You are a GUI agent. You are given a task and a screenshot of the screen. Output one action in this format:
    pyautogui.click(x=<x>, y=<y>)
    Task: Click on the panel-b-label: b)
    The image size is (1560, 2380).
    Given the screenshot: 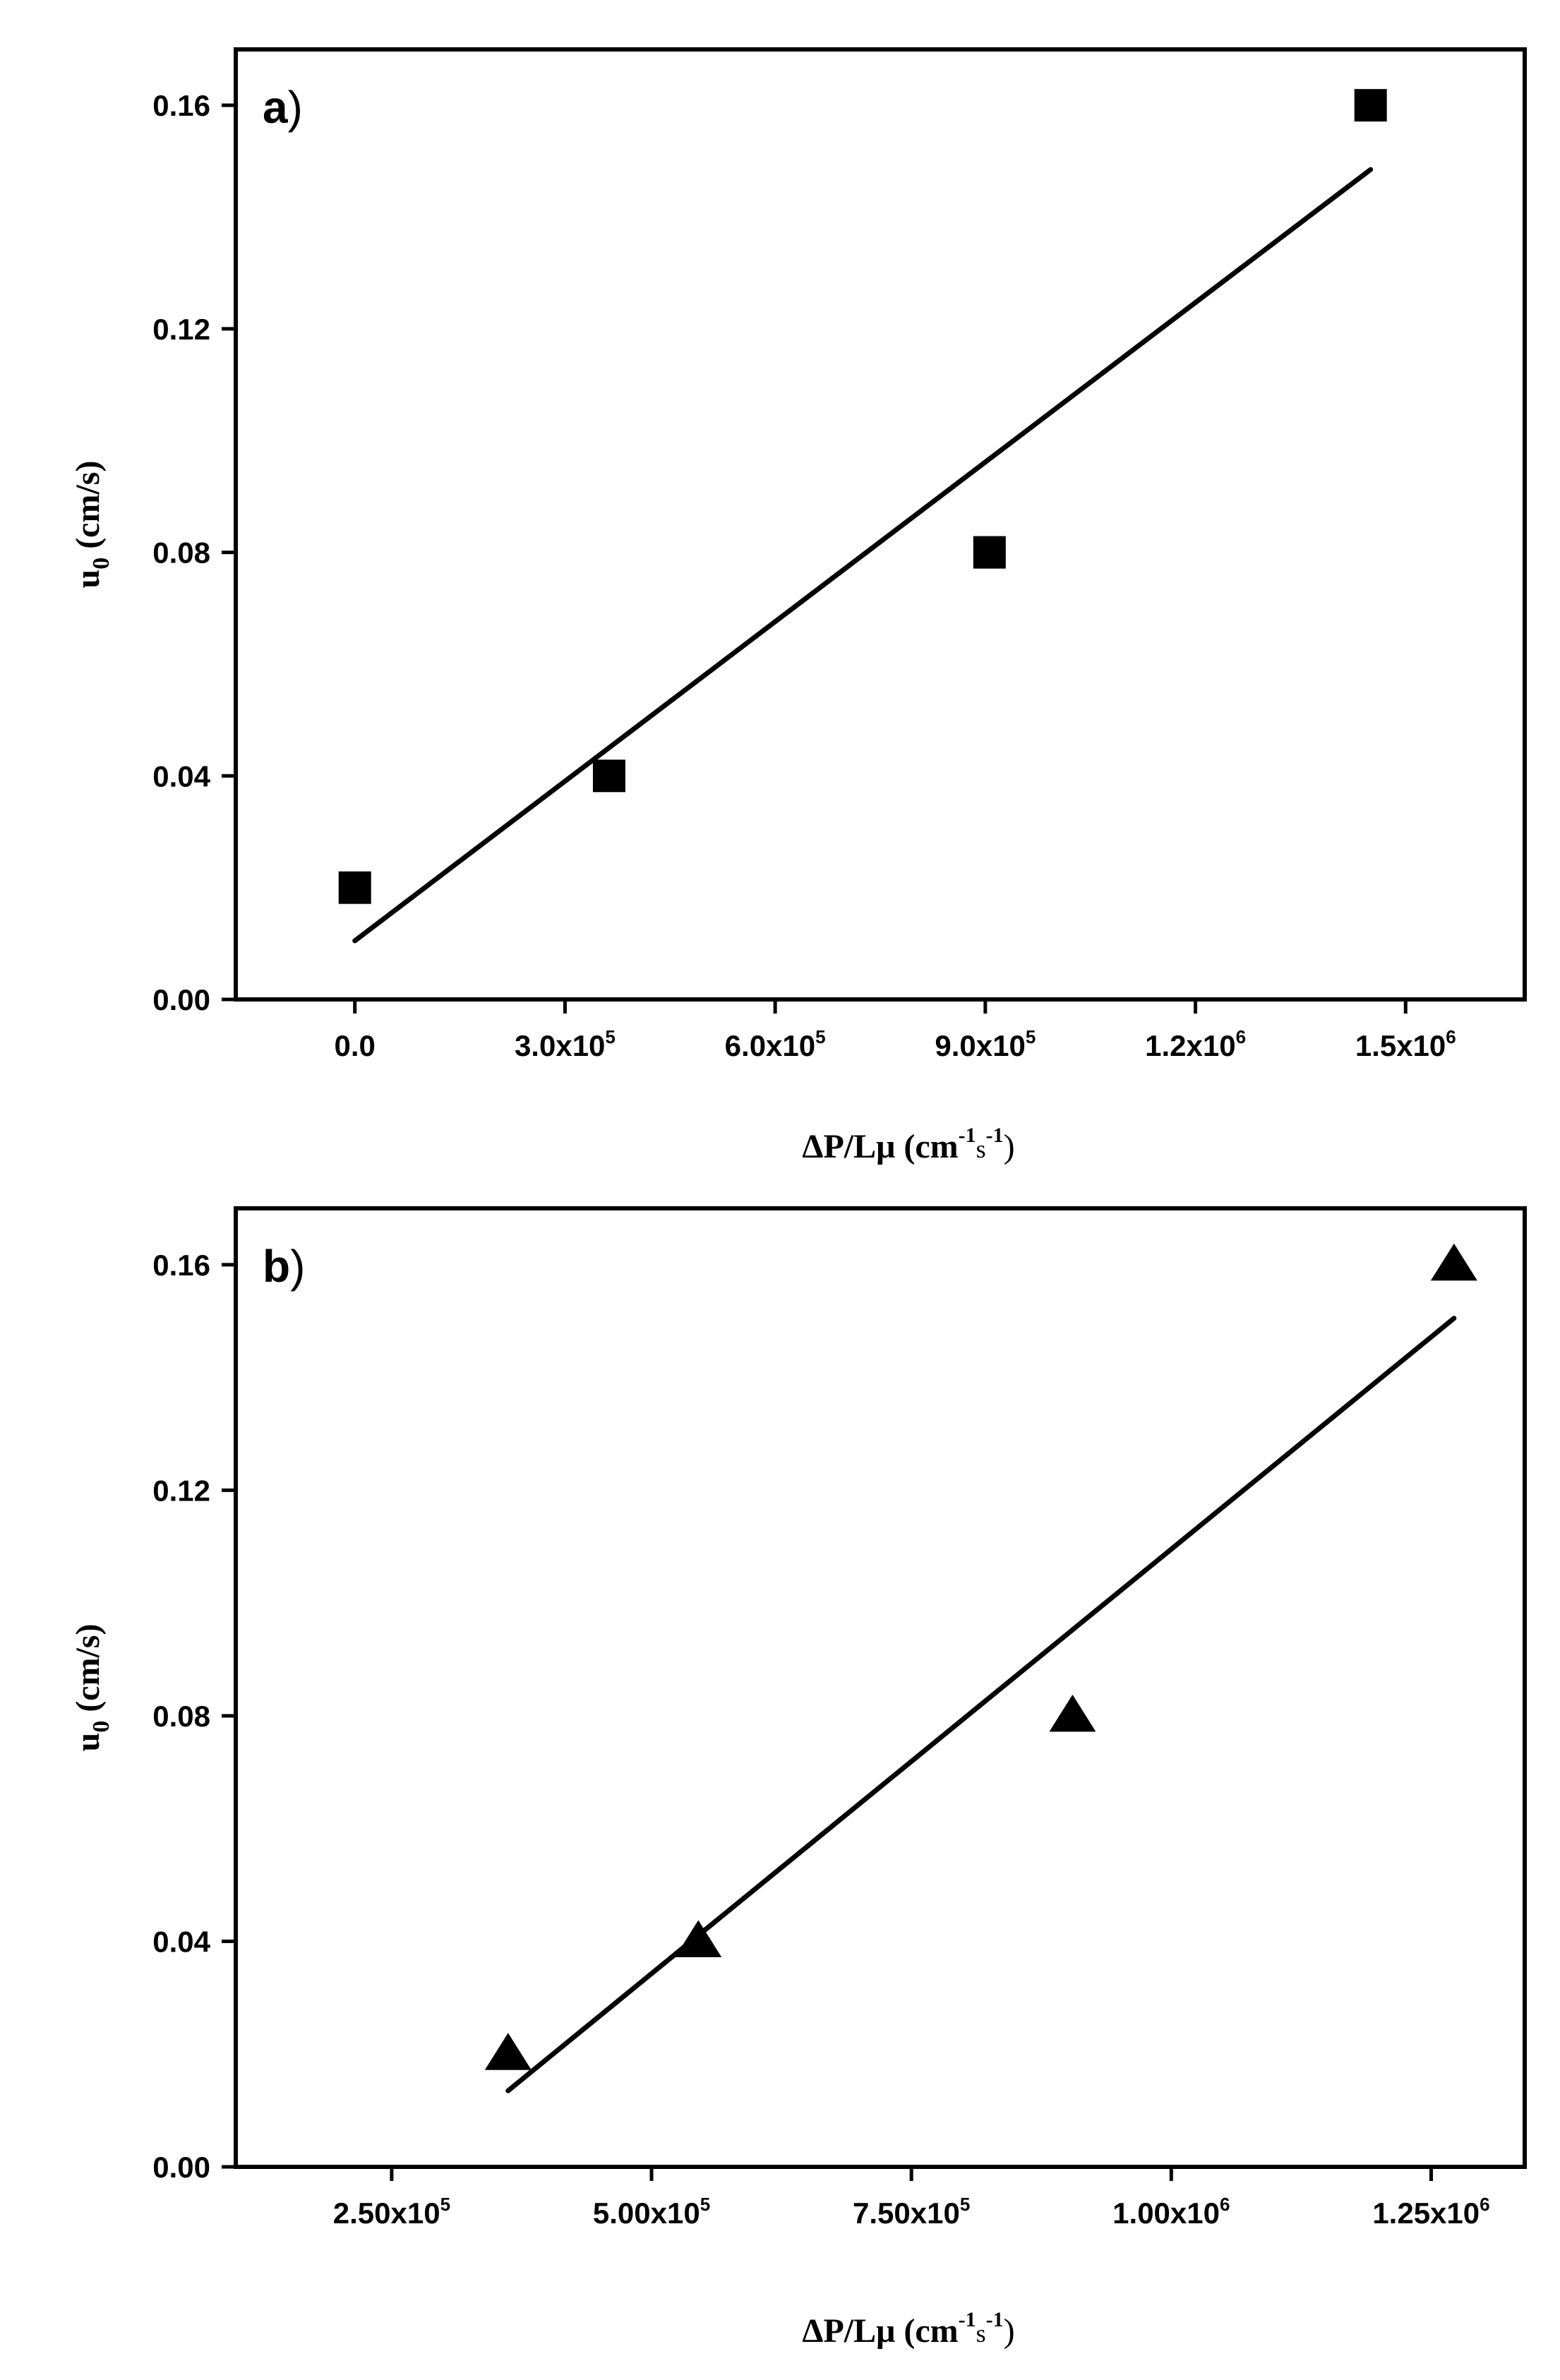 What is the action you would take?
    pyautogui.click(x=284, y=1266)
    